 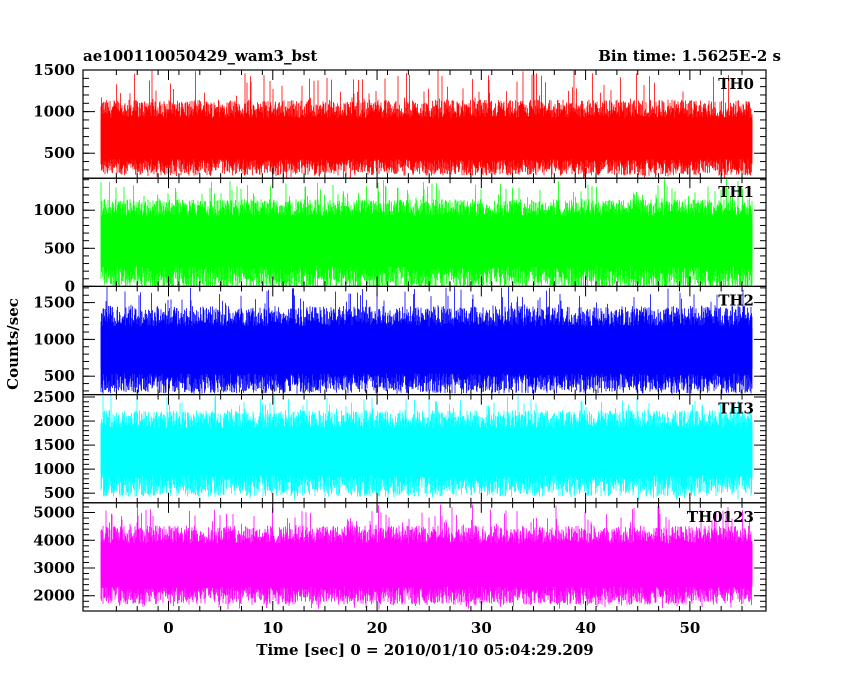 What do you see at coordinates (426, 348) in the screenshot?
I see `series-th2-core` at bounding box center [426, 348].